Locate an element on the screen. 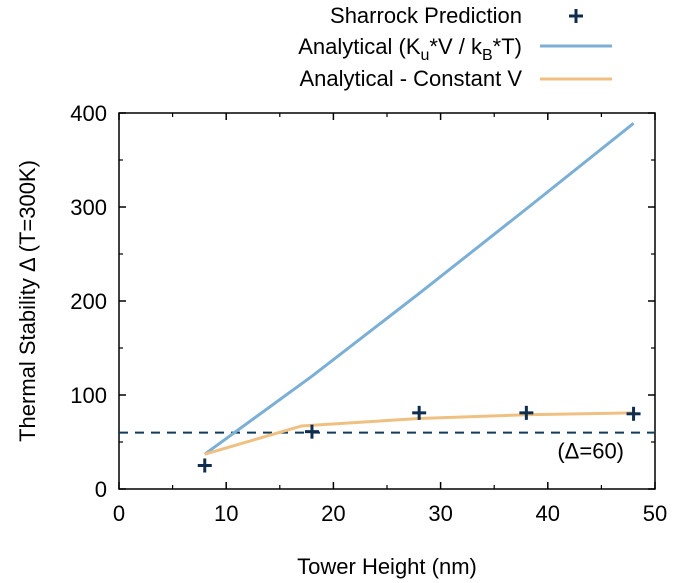  legend-analytical-sub-u: u is located at coordinates (425, 55).